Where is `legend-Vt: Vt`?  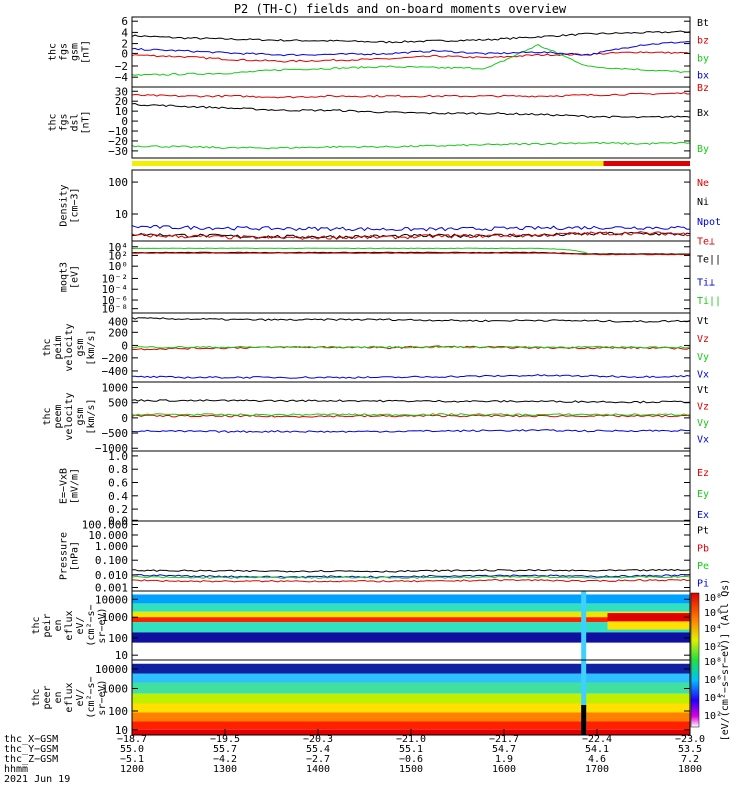 legend-Vt: Vt is located at coordinates (703, 390).